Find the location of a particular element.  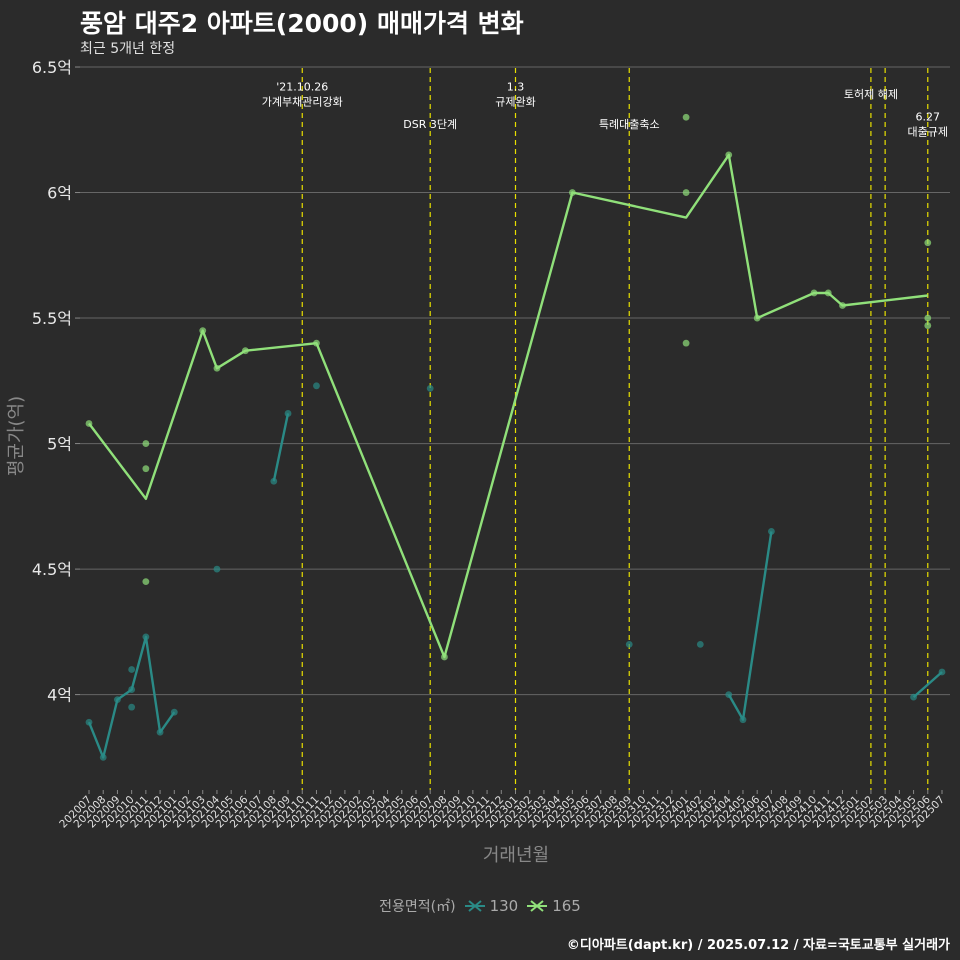

annotation-label: 6.27 is located at coordinates (928, 117).